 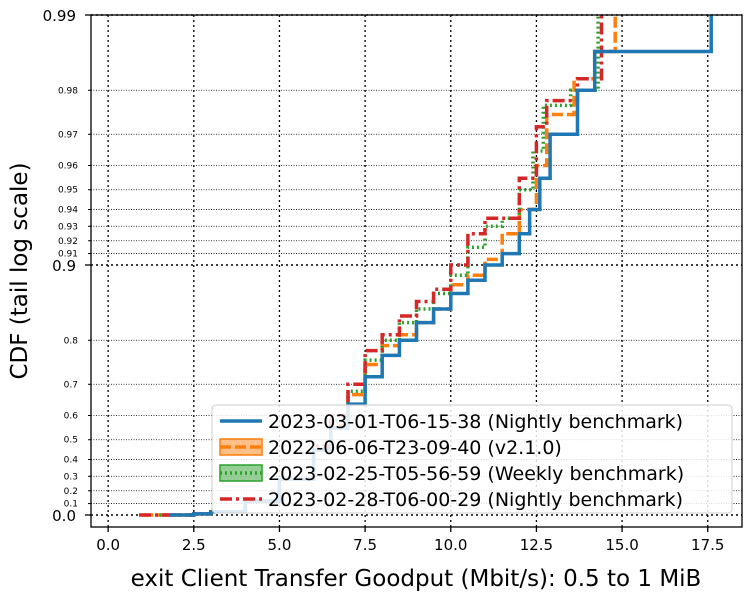 What do you see at coordinates (476, 474) in the screenshot?
I see `legend-label: 2023-02-25-T05-56-59 (Weekly benchmark)` at bounding box center [476, 474].